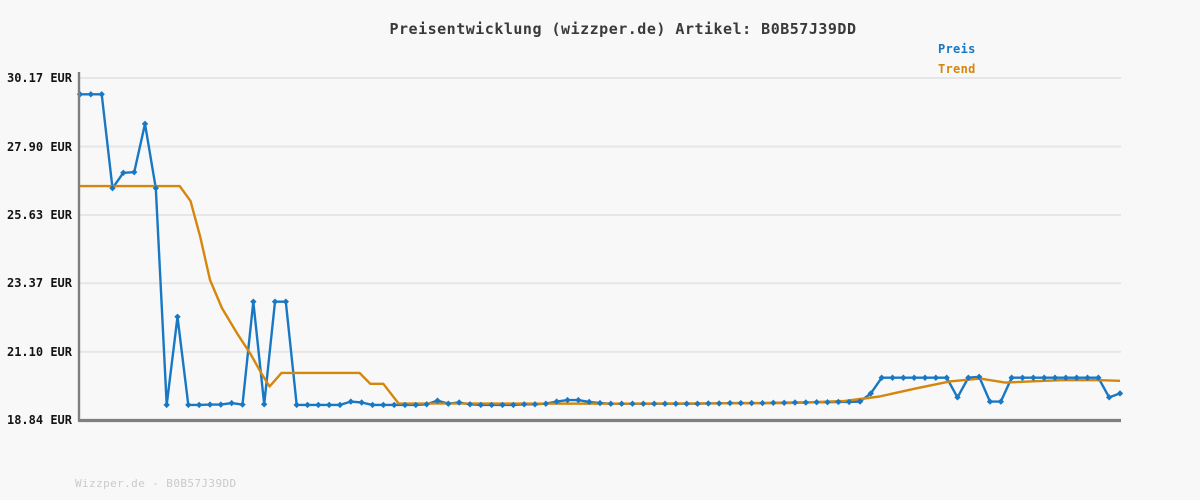  What do you see at coordinates (39, 420) in the screenshot?
I see `y-axis-tick-label: 18.84 EUR` at bounding box center [39, 420].